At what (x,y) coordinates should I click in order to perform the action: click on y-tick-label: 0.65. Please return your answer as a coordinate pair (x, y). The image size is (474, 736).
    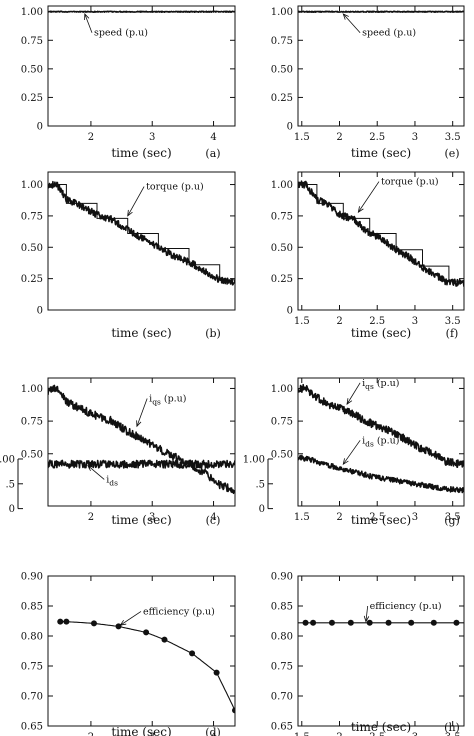
    Looking at the image, I should click on (282, 727).